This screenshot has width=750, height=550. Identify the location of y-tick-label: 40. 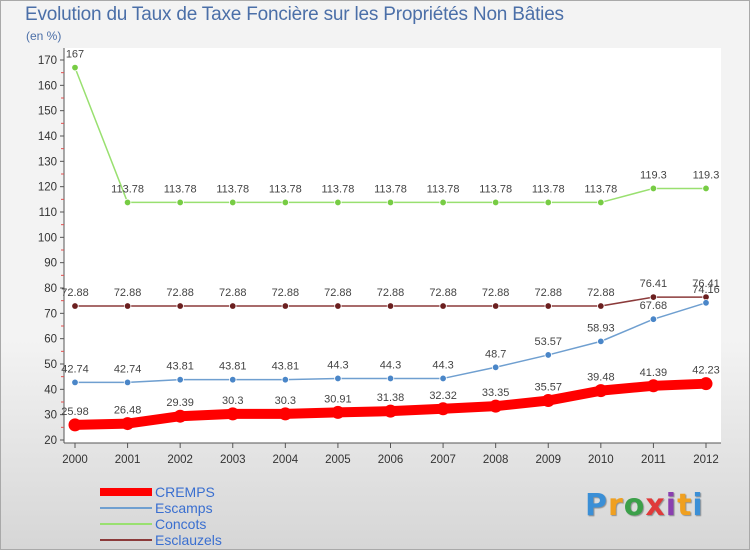
(50, 390).